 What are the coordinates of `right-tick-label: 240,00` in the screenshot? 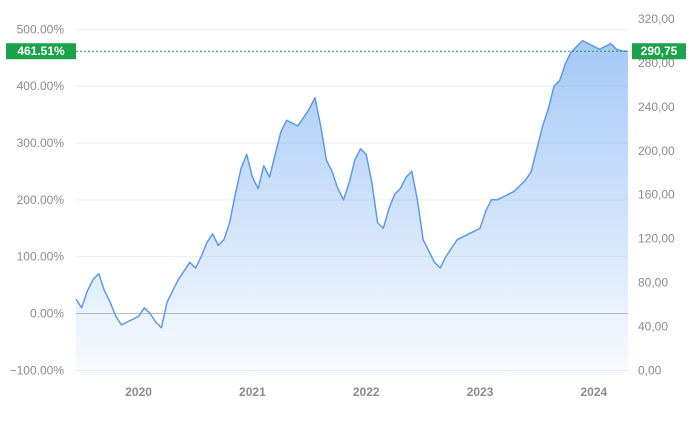 It's located at (656, 107).